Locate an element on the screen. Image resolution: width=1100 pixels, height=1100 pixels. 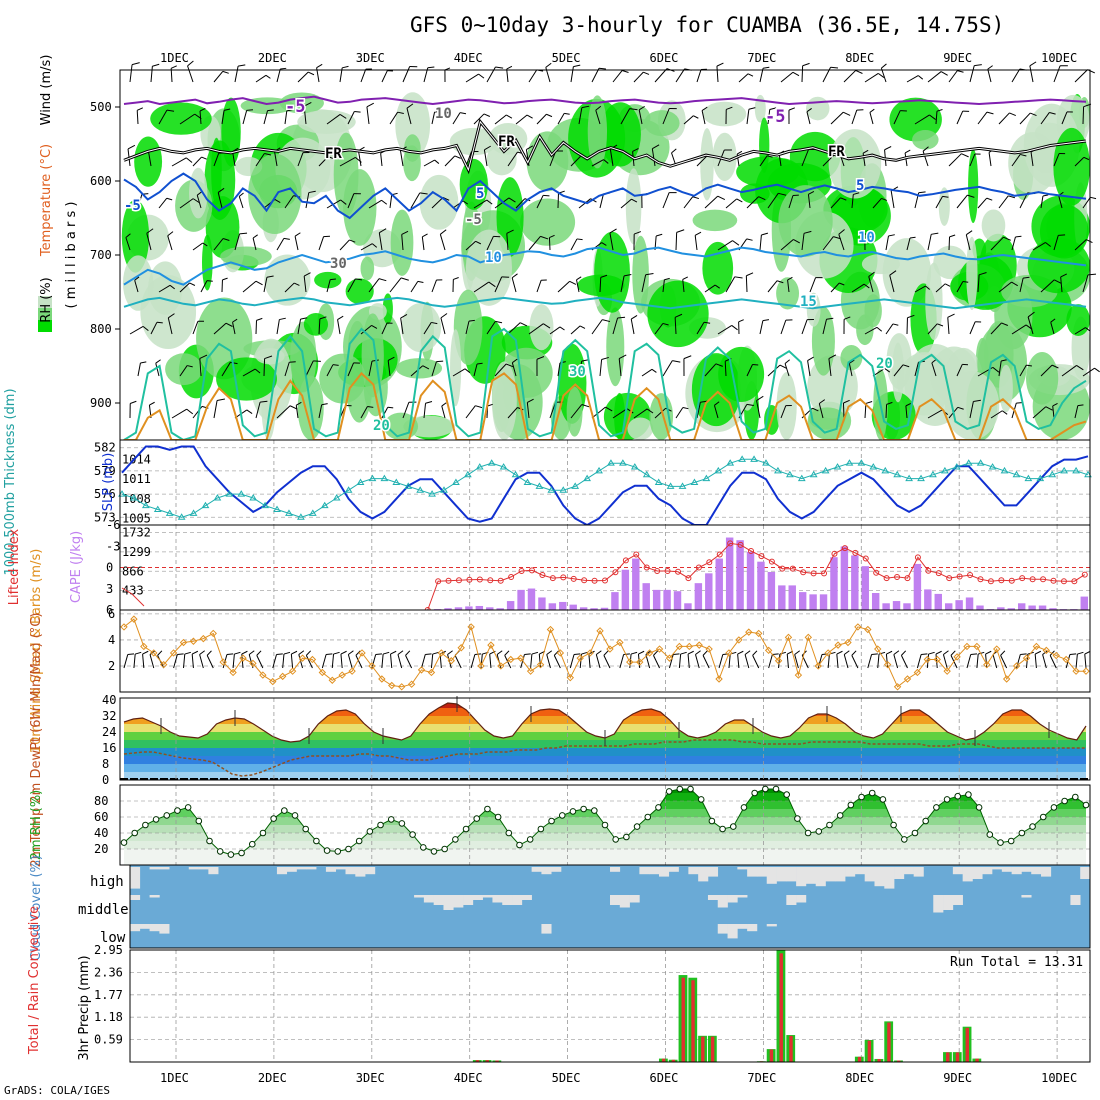
rh-shading is located at coordinates (207, 262).